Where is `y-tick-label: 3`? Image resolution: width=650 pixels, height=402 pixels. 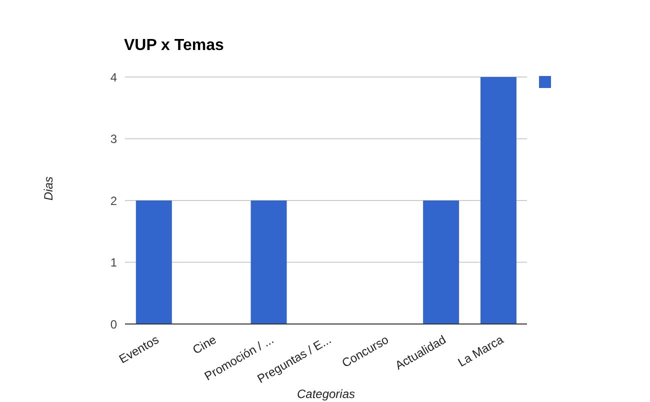
y-tick-label: 3 is located at coordinates (114, 139).